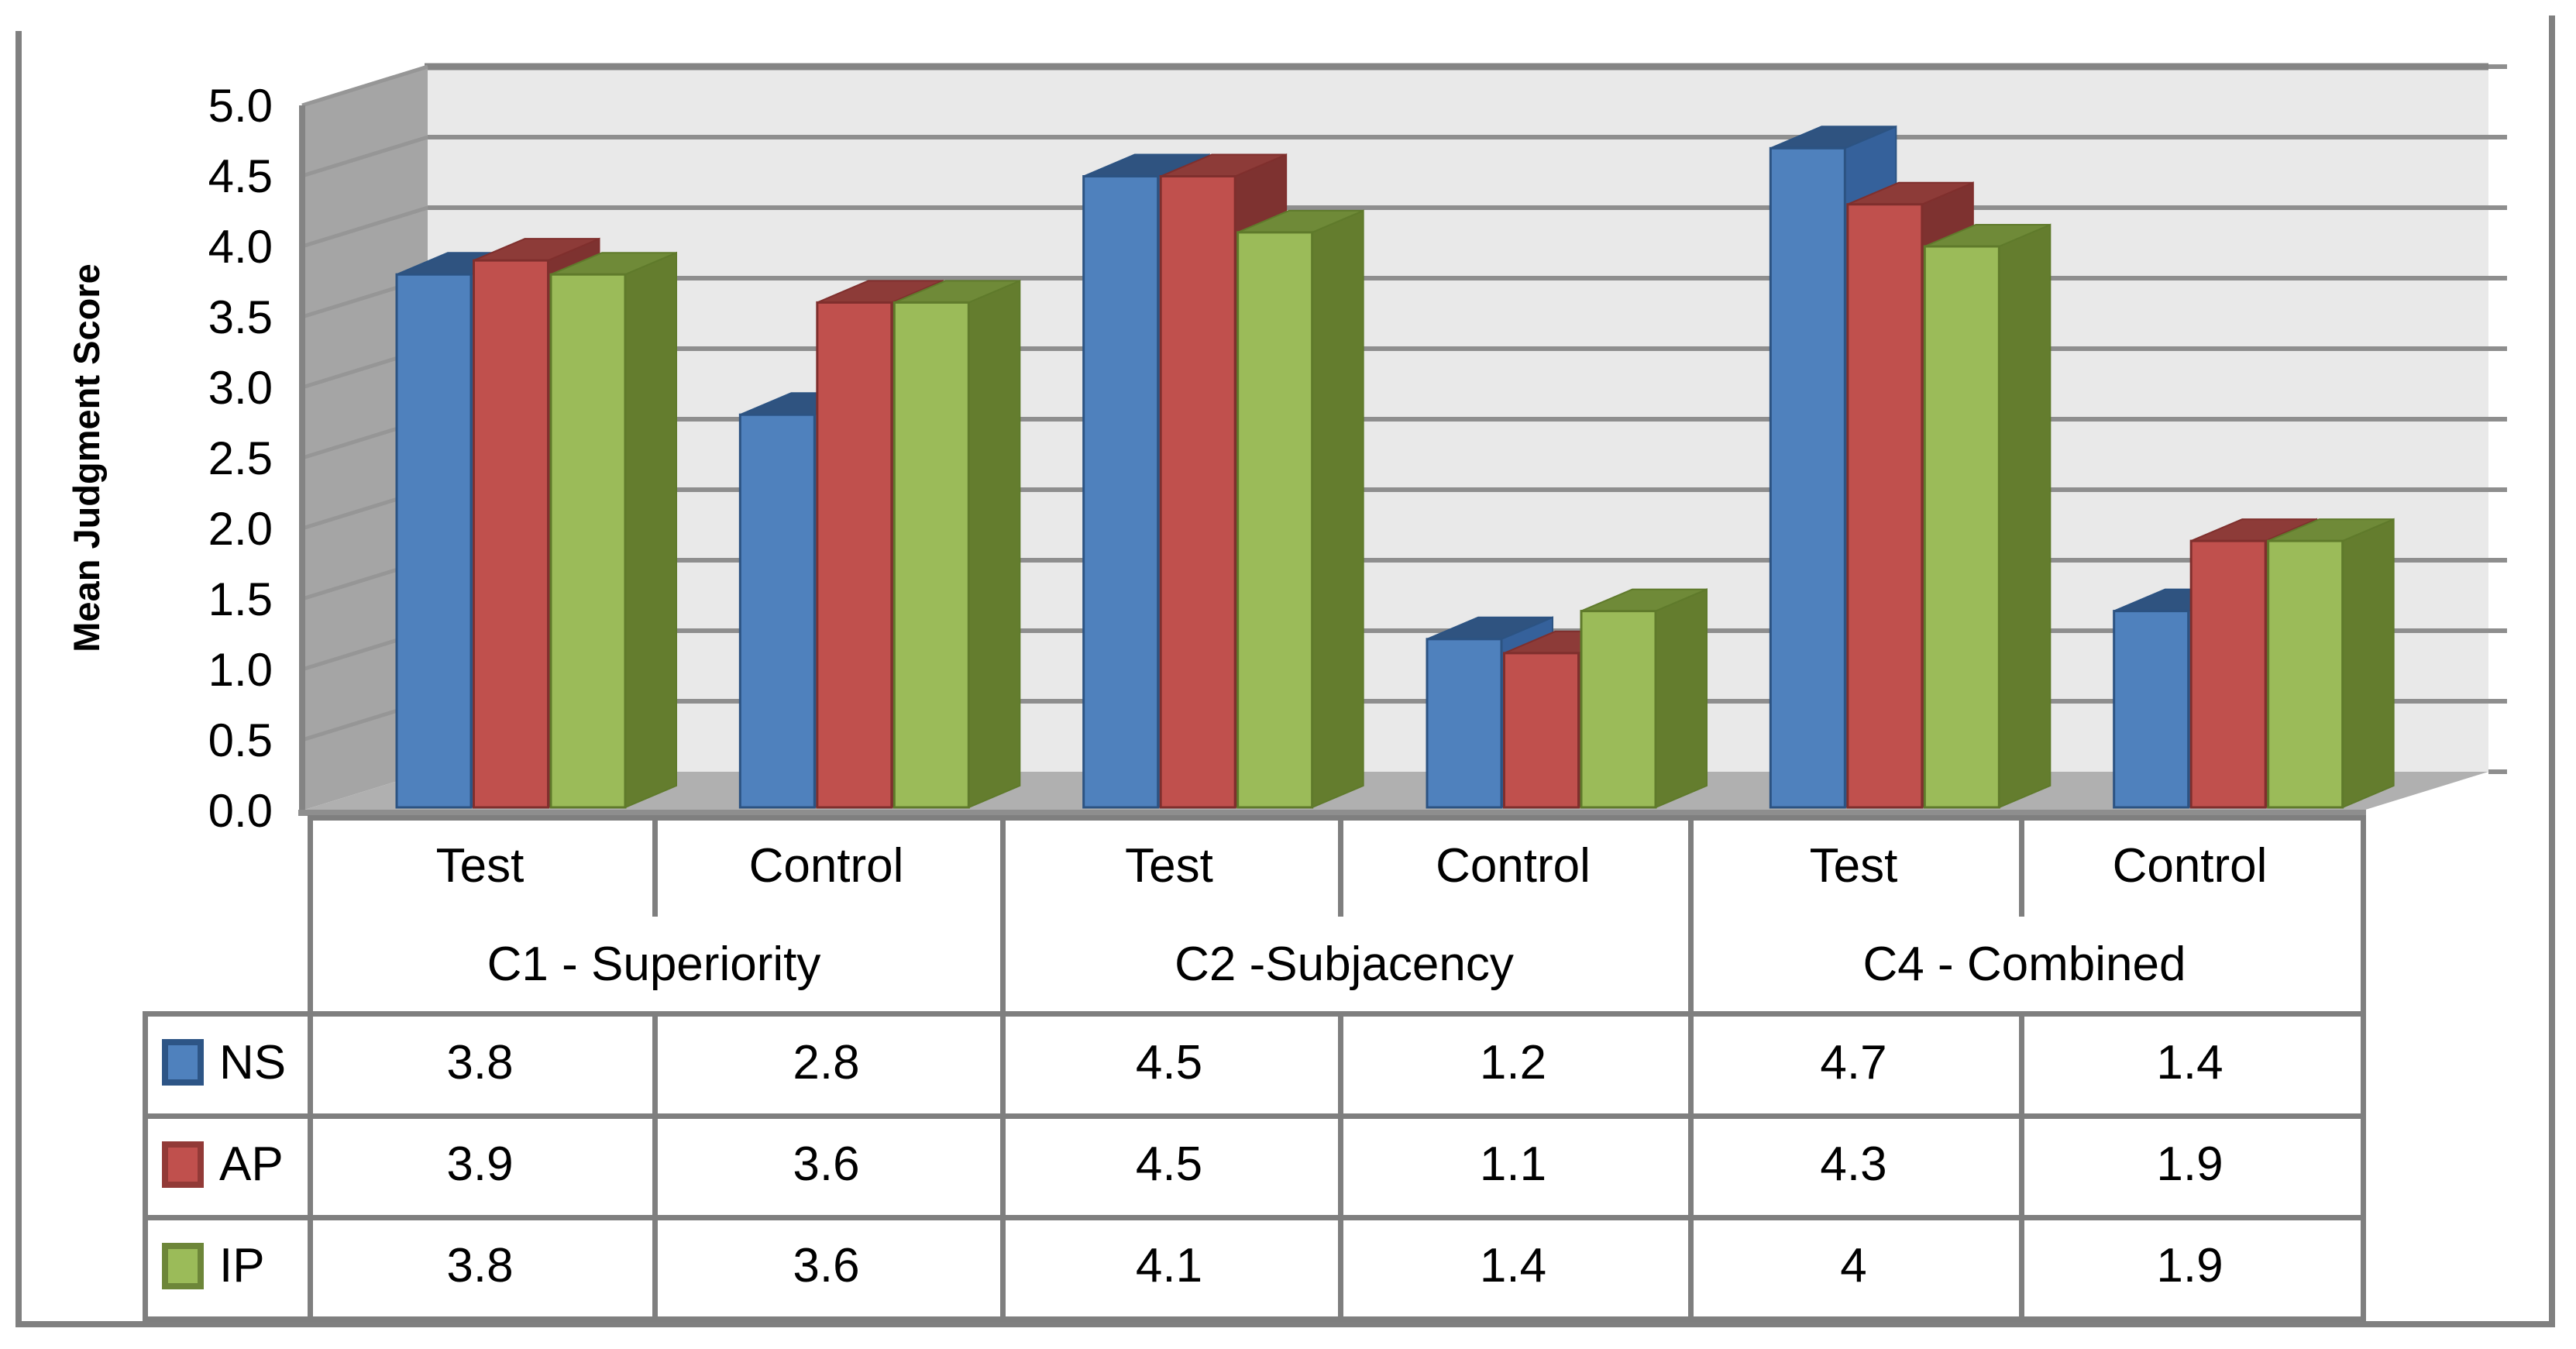 This screenshot has width=2576, height=1349. Describe the element at coordinates (2189, 1062) in the screenshot. I see `value-cell-NS-5: 1.4` at that location.